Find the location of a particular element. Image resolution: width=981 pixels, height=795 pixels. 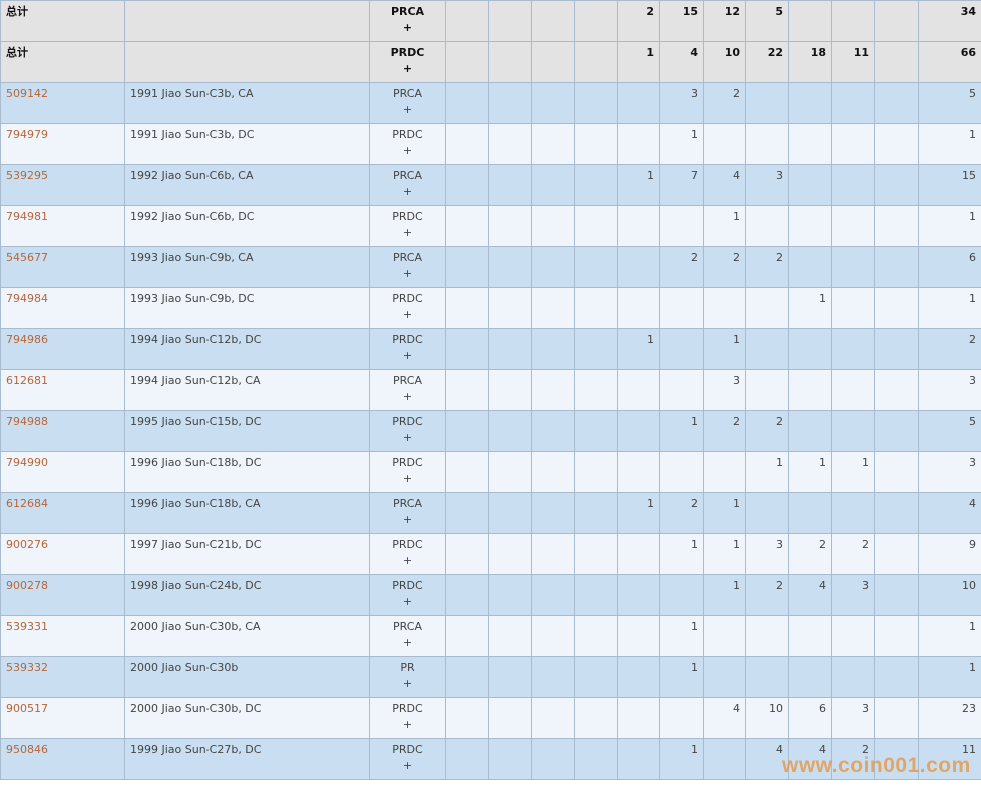

grade-count: 3 is located at coordinates (767, 554).